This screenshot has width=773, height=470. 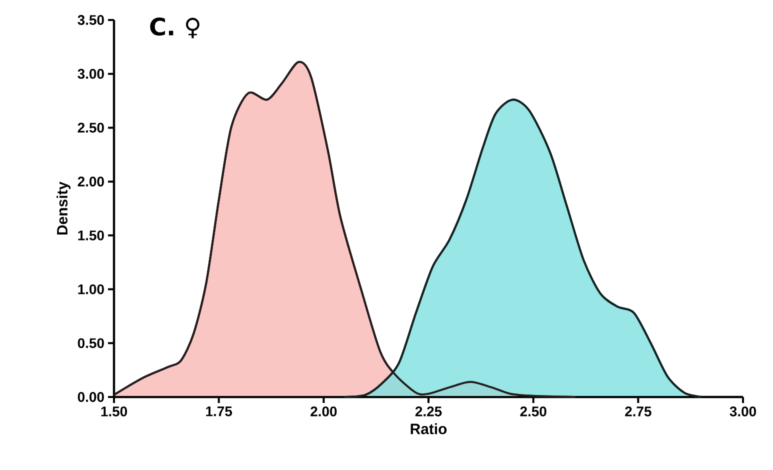 What do you see at coordinates (91, 20) in the screenshot?
I see `y-tick-label: 3.50` at bounding box center [91, 20].